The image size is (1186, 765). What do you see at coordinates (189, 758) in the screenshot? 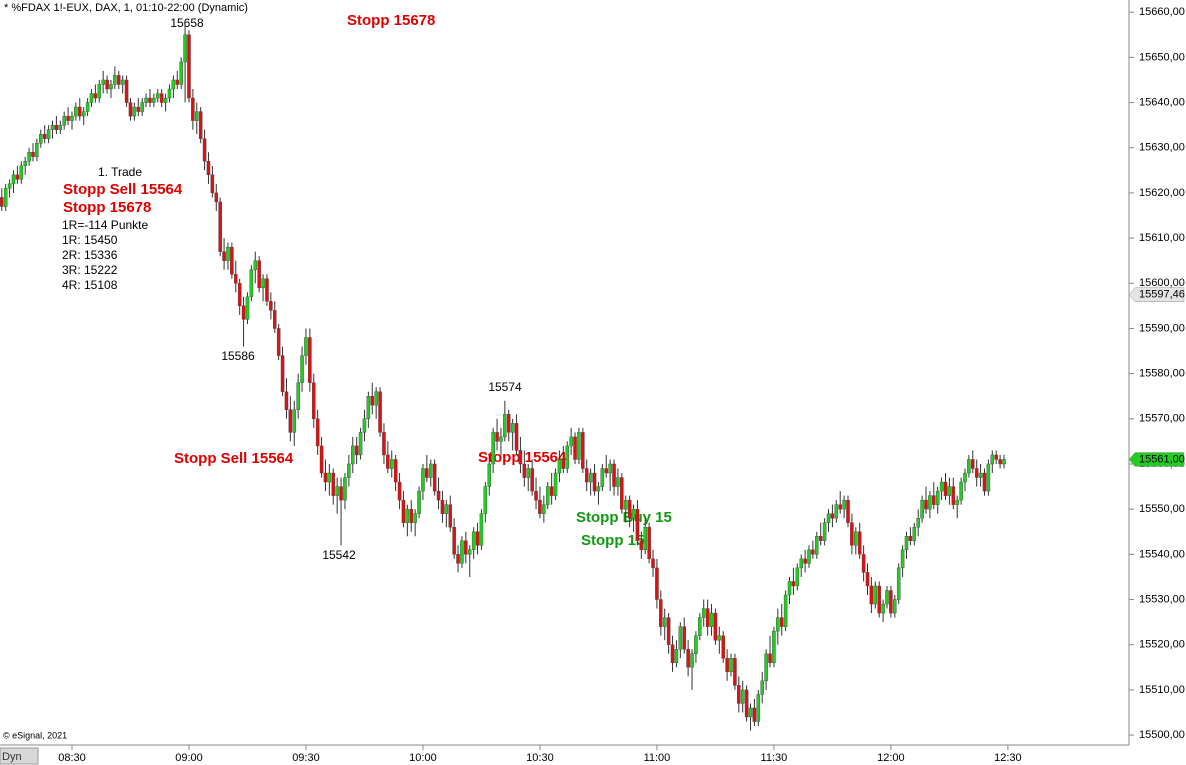
I see `x-tick-label: 09:00` at bounding box center [189, 758].